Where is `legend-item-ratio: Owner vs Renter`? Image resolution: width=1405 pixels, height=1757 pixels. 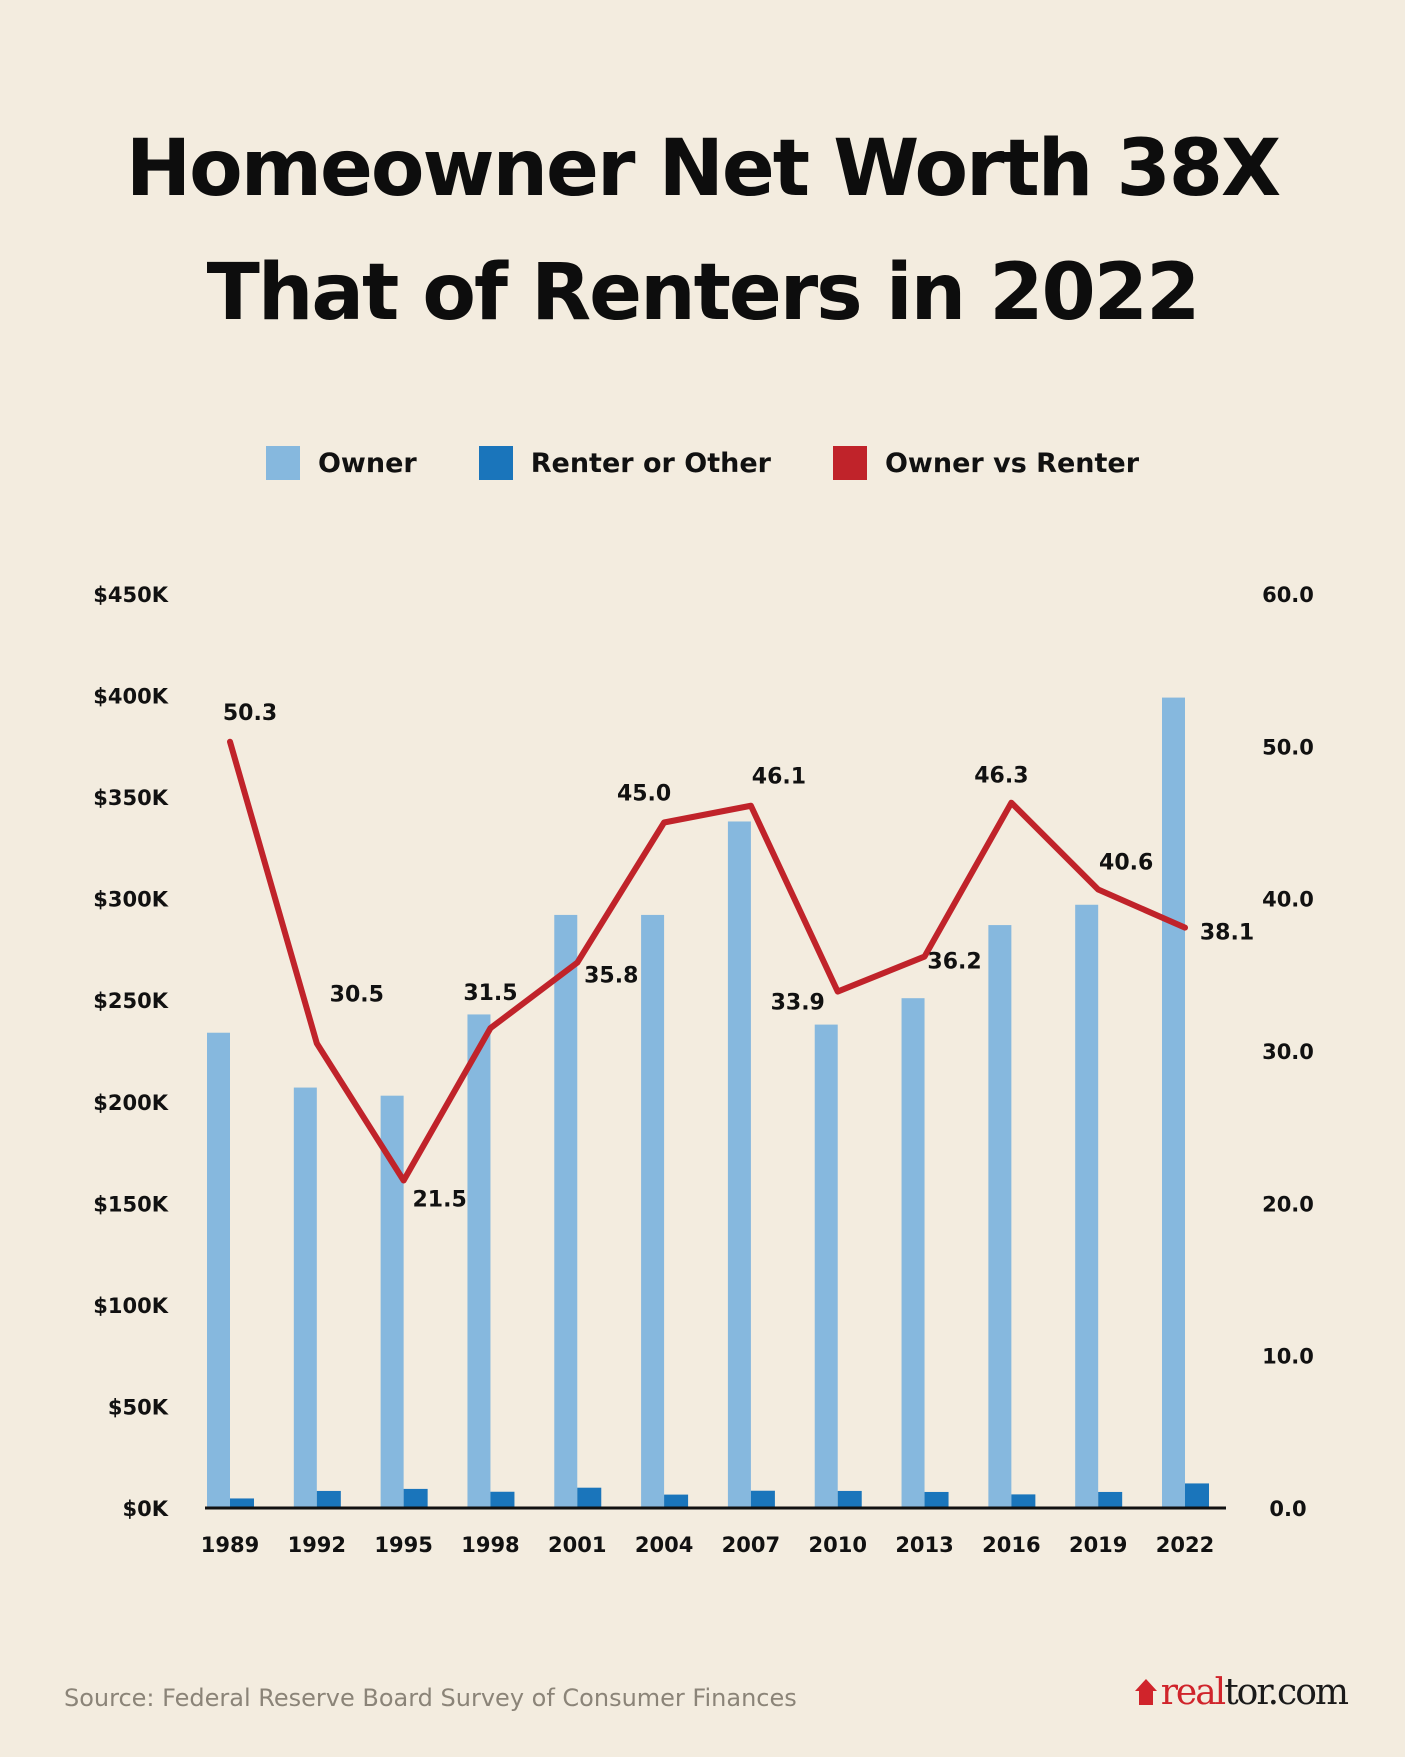 legend-item-ratio: Owner vs Renter is located at coordinates (986, 463).